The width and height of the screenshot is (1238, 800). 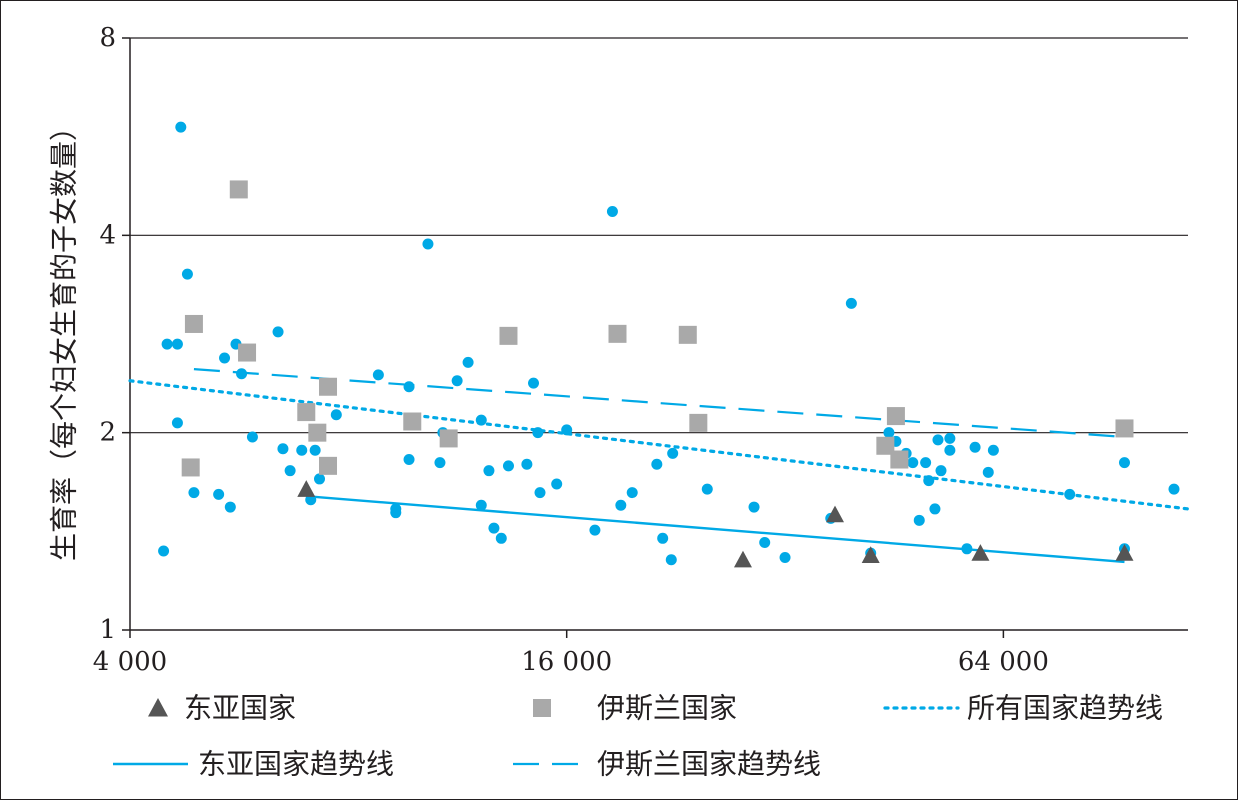 I want to click on trend-east-asia-line, so click(x=715, y=529).